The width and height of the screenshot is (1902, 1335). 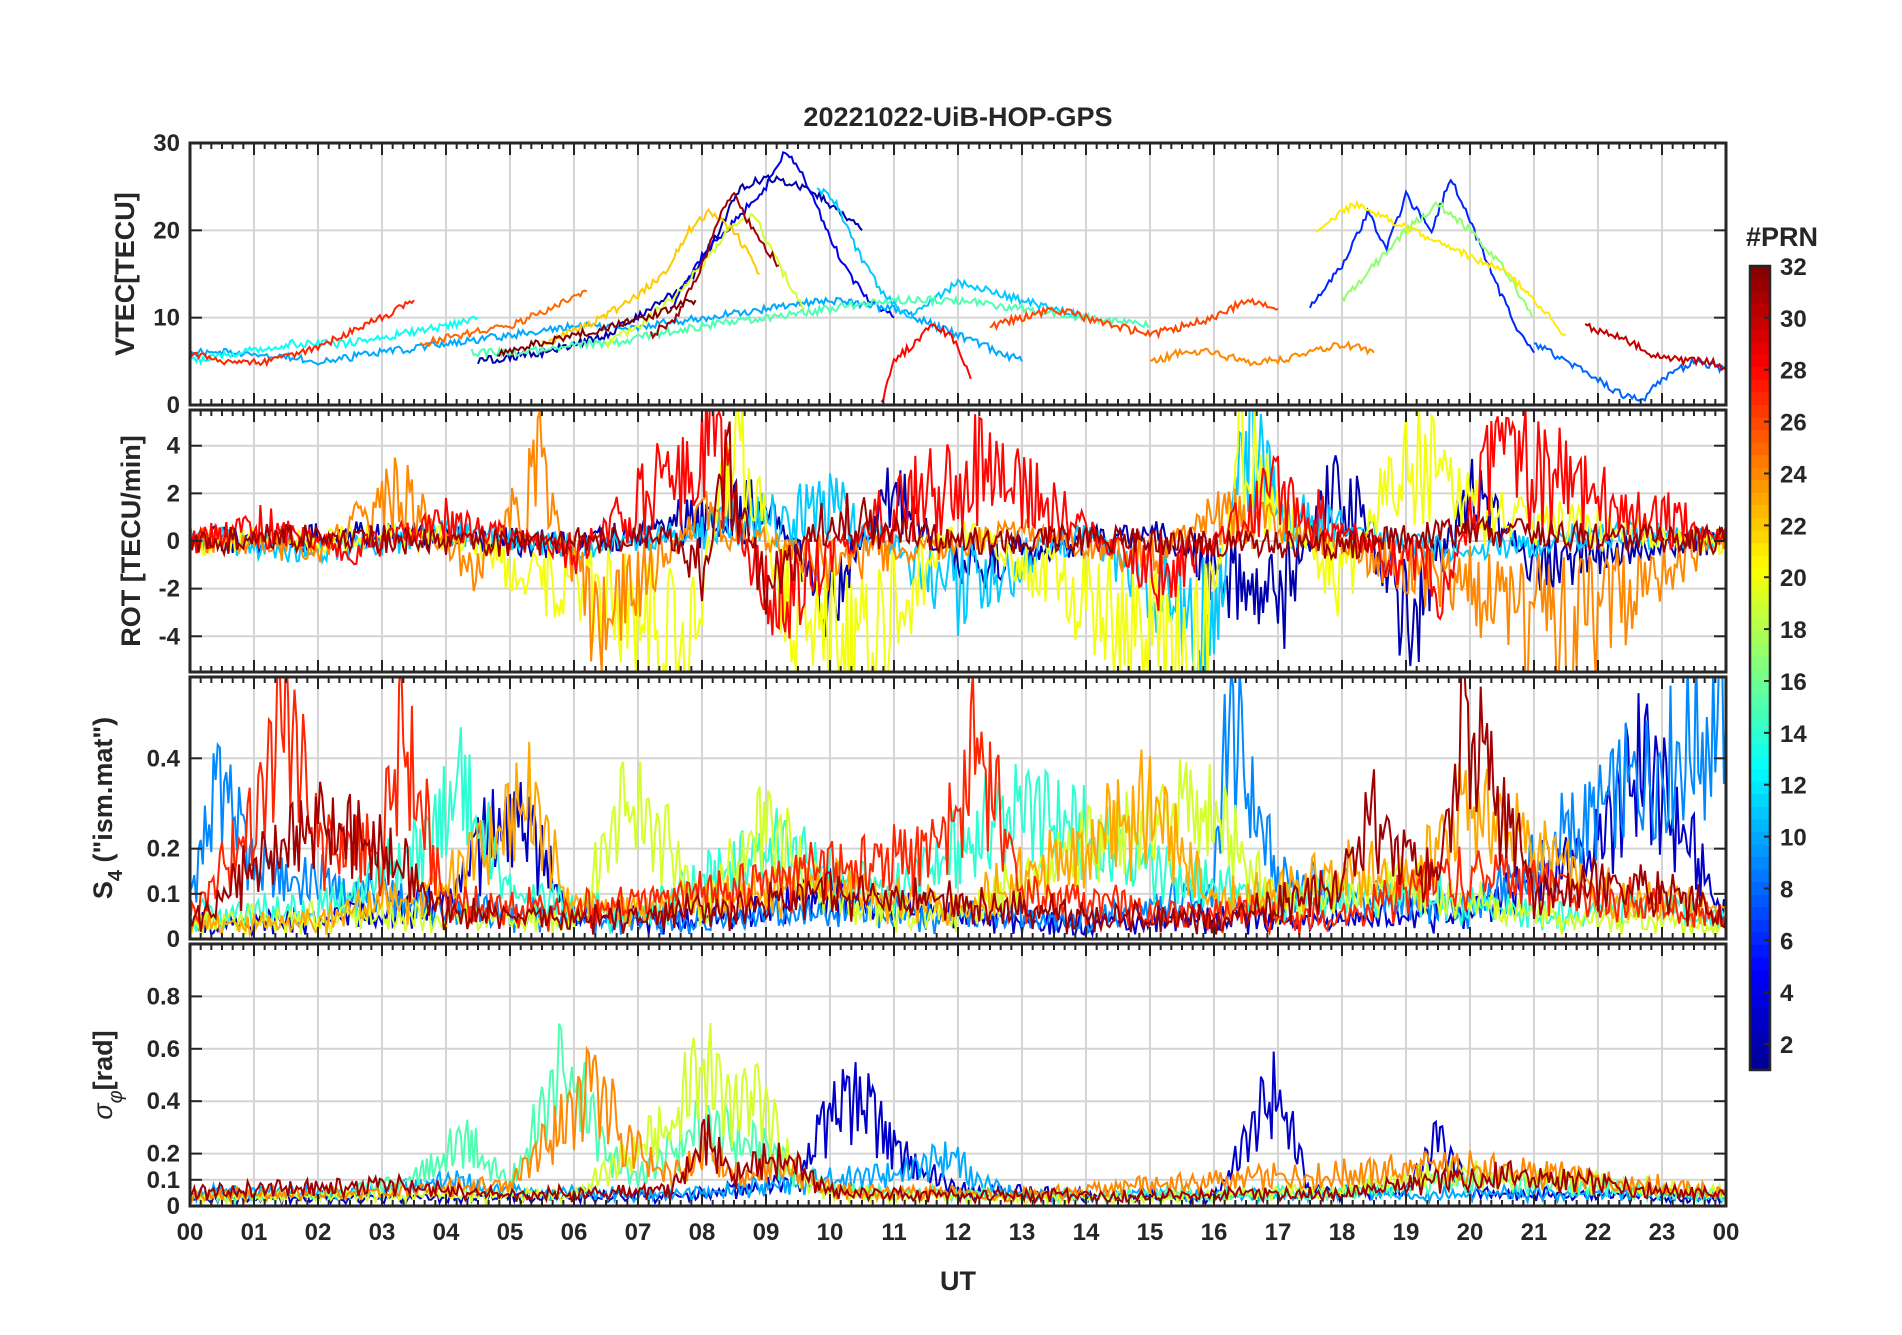 I want to click on y-tick-label: 20, so click(x=166, y=230).